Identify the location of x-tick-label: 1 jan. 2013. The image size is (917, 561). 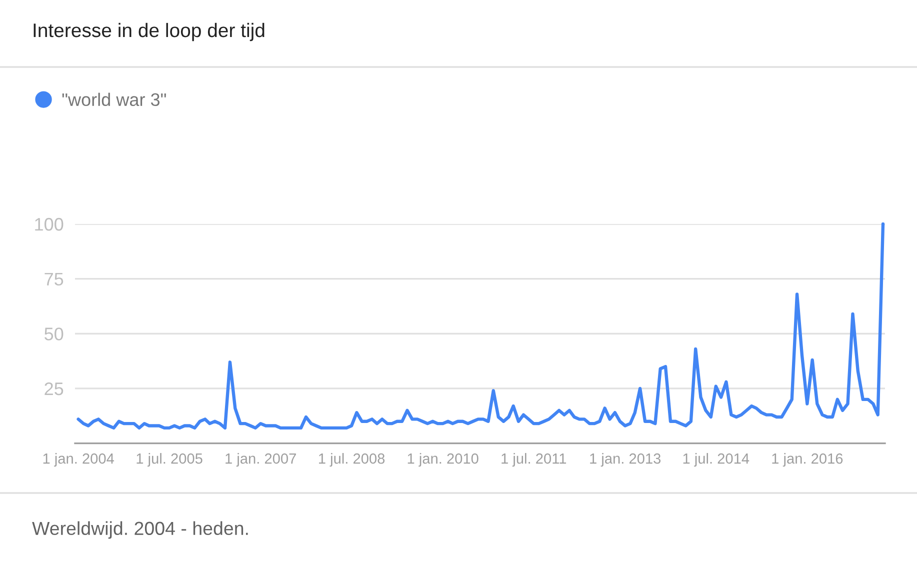
(625, 460).